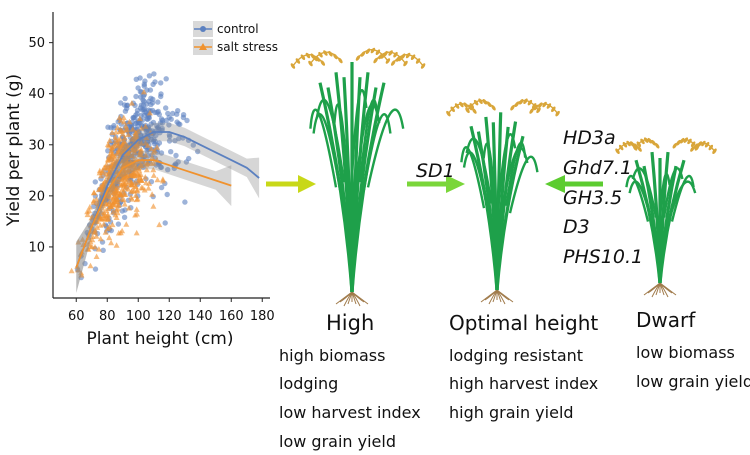 Image resolution: width=750 pixels, height=455 pixels. I want to click on caption-dwarf: Dwarf low biomass low grain yield, so click(693, 349).